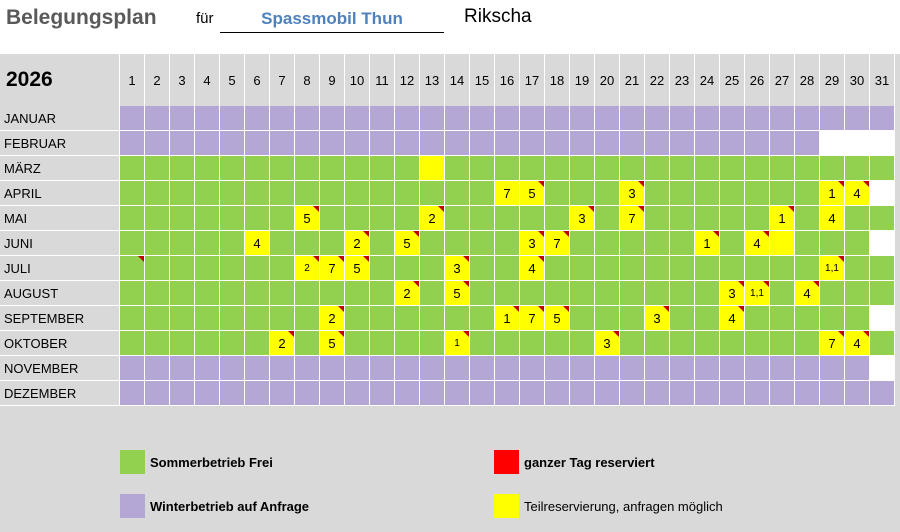  Describe the element at coordinates (457, 293) in the screenshot. I see `day-cell: 5` at that location.